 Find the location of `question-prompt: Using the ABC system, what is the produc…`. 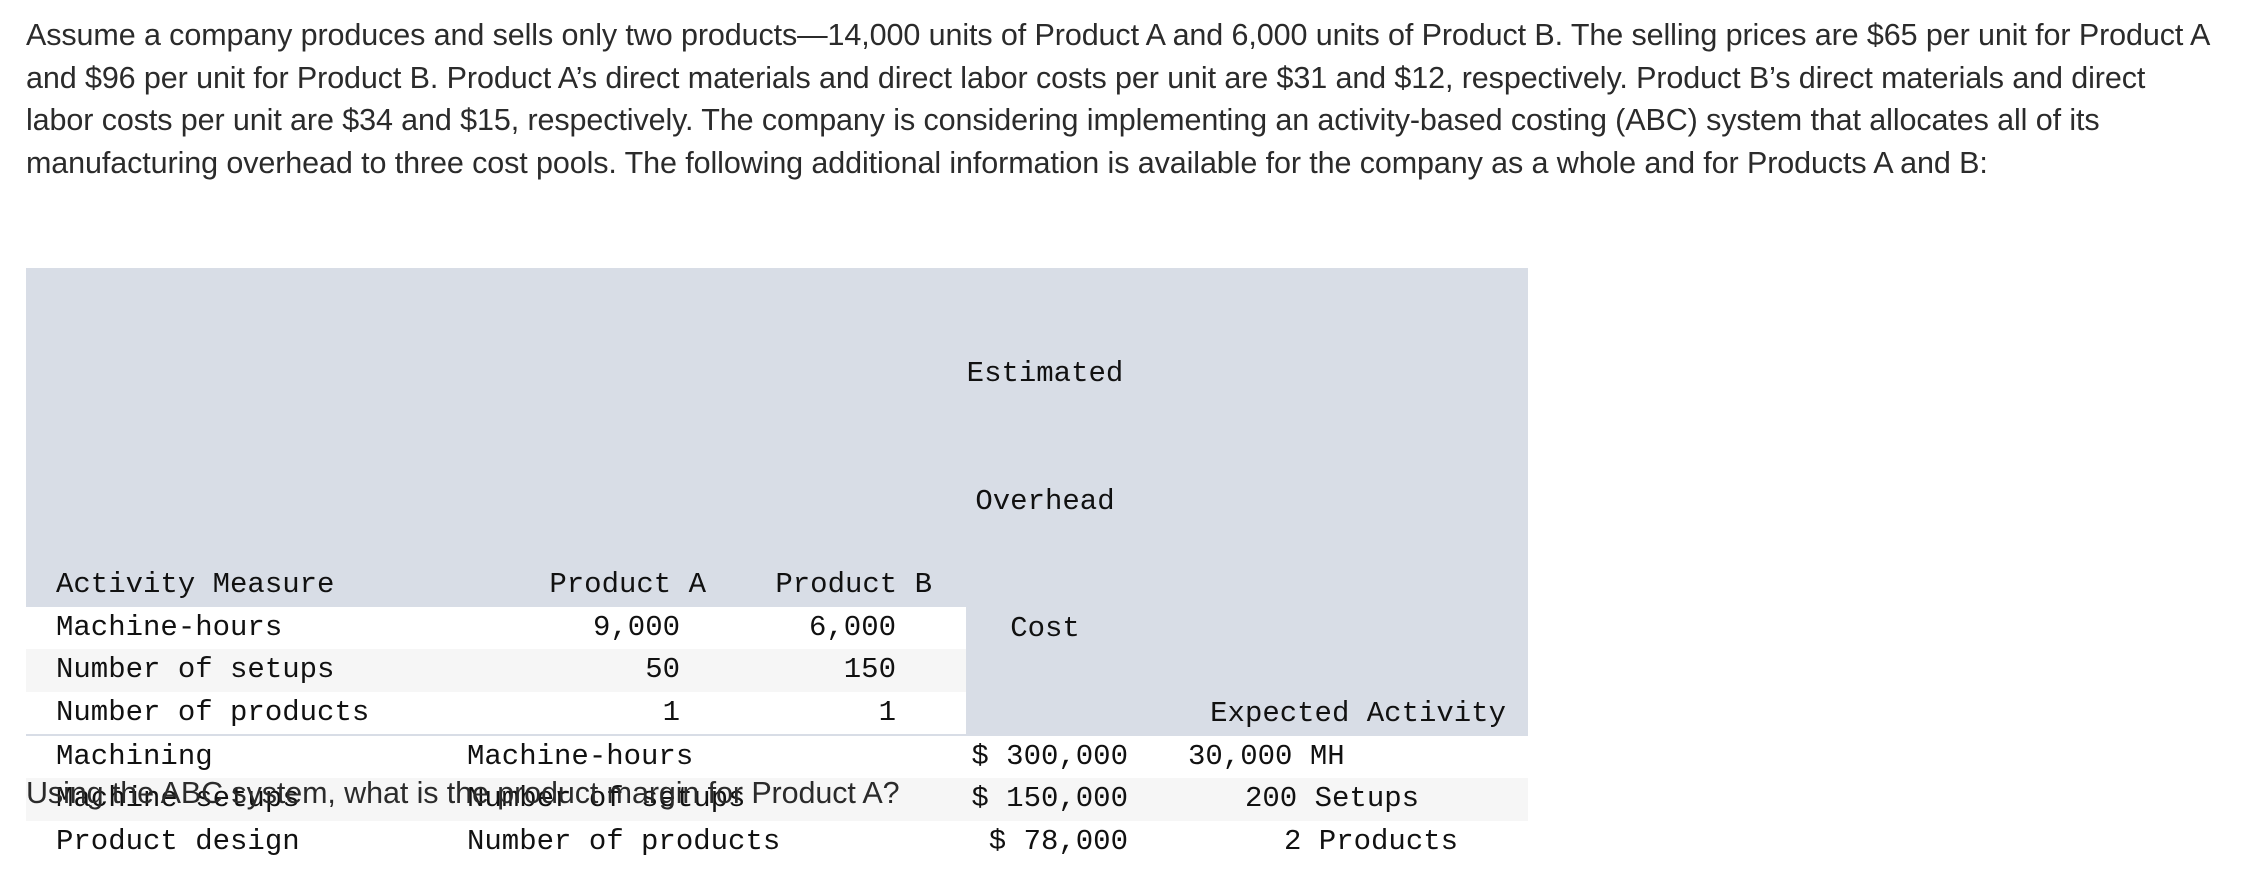

question-prompt: Using the ABC system, what is the produc… is located at coordinates (463, 793).